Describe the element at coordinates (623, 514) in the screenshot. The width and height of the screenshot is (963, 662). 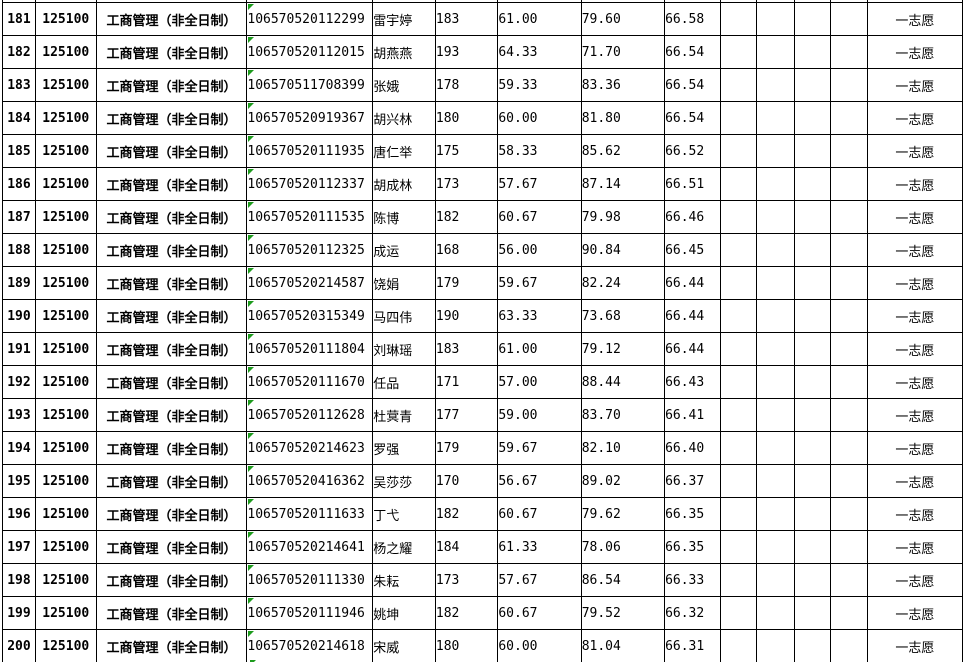
I see `score-c-cell: 79.62` at that location.